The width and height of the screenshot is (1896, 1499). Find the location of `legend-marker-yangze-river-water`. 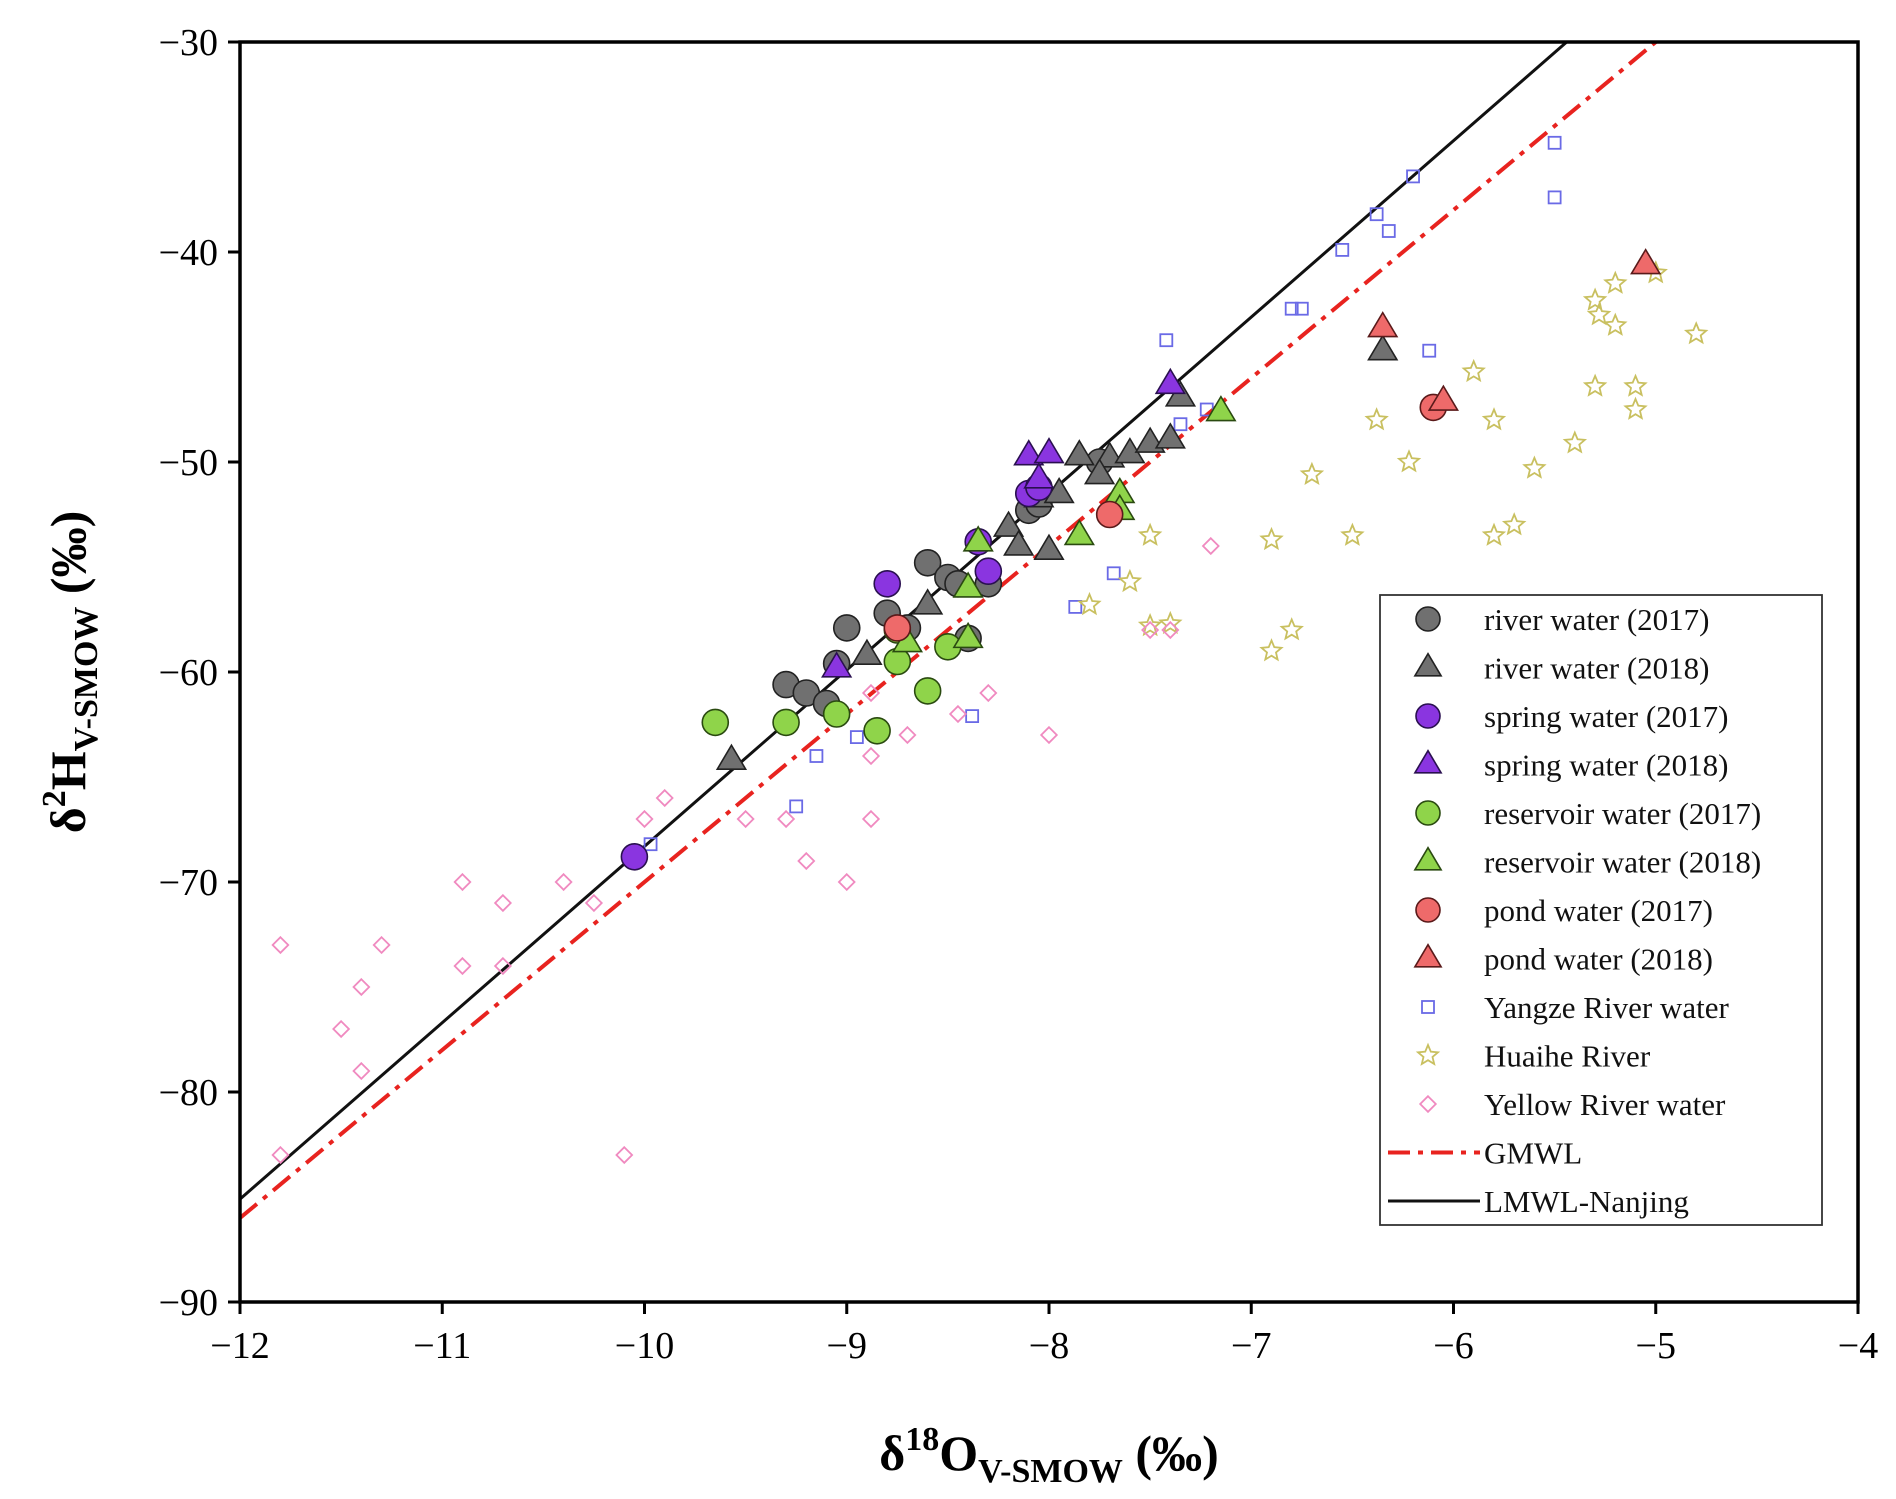

legend-marker-yangze-river-water is located at coordinates (1428, 1007).